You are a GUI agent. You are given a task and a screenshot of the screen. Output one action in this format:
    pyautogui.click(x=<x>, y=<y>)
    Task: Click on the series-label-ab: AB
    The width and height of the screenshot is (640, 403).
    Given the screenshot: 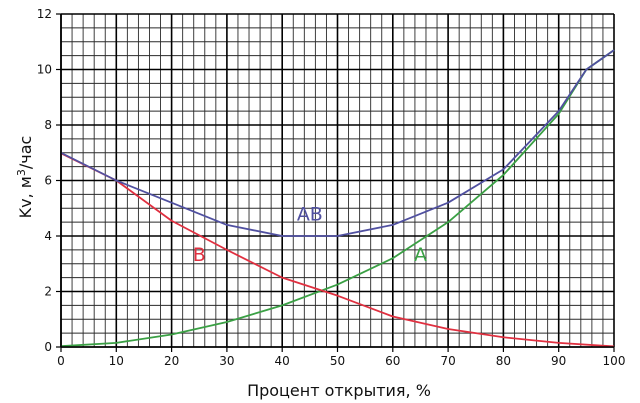 What is the action you would take?
    pyautogui.click(x=310, y=215)
    